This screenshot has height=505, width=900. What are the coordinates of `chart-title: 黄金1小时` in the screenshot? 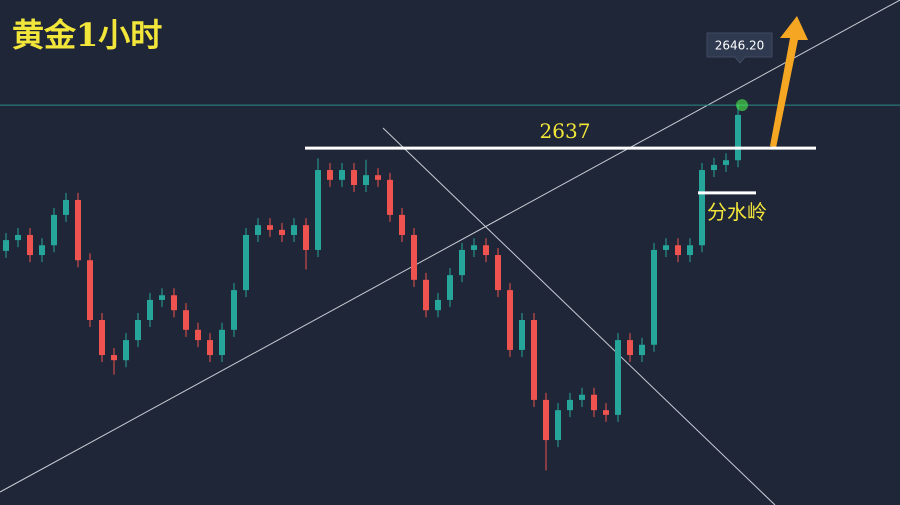 It's located at (87, 35).